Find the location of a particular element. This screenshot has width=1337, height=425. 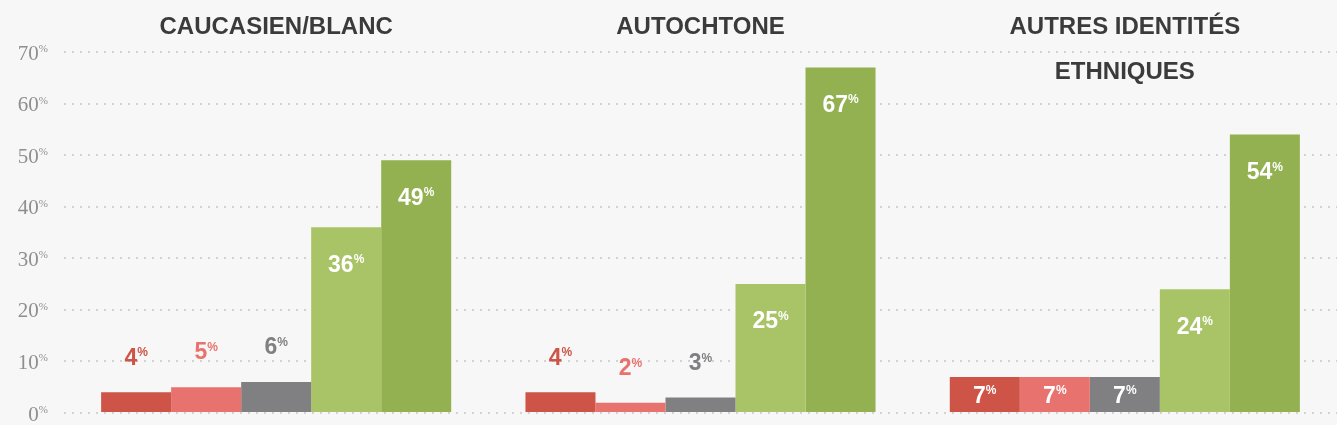

x-tick-label: AUTOCHTONE is located at coordinates (700, 25).